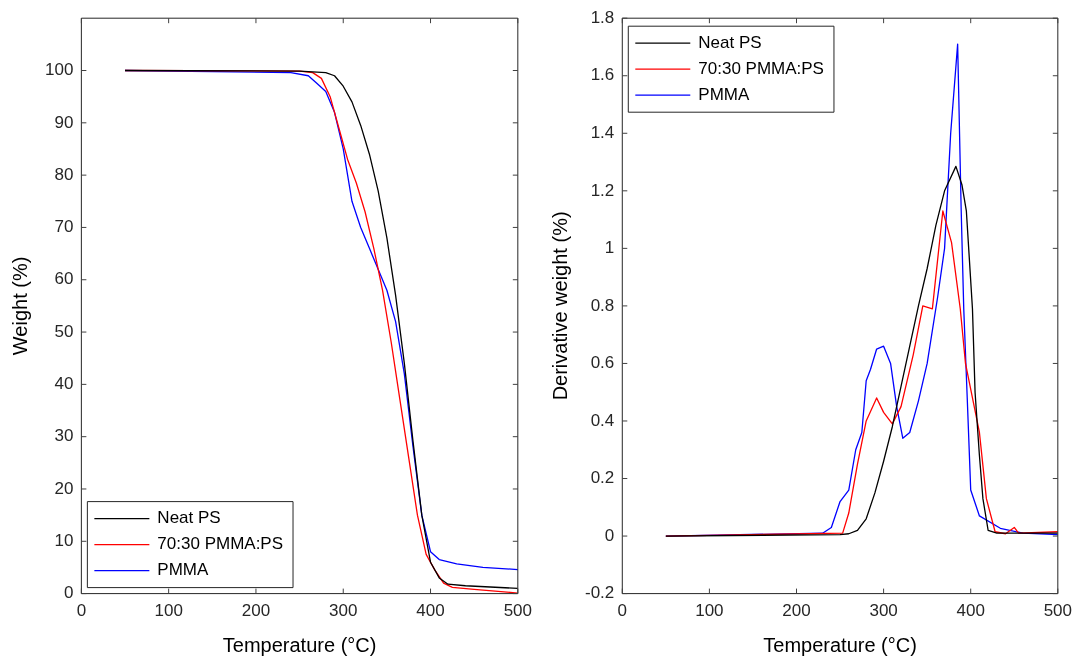  Describe the element at coordinates (602, 478) in the screenshot. I see `y-tick-label: 0.2` at that location.